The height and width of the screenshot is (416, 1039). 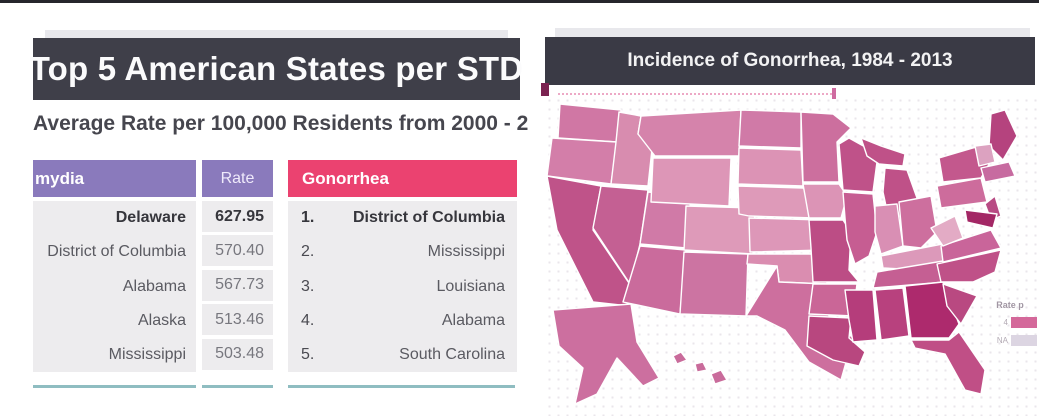 I want to click on rate-header-label: Rate, so click(x=237, y=178).